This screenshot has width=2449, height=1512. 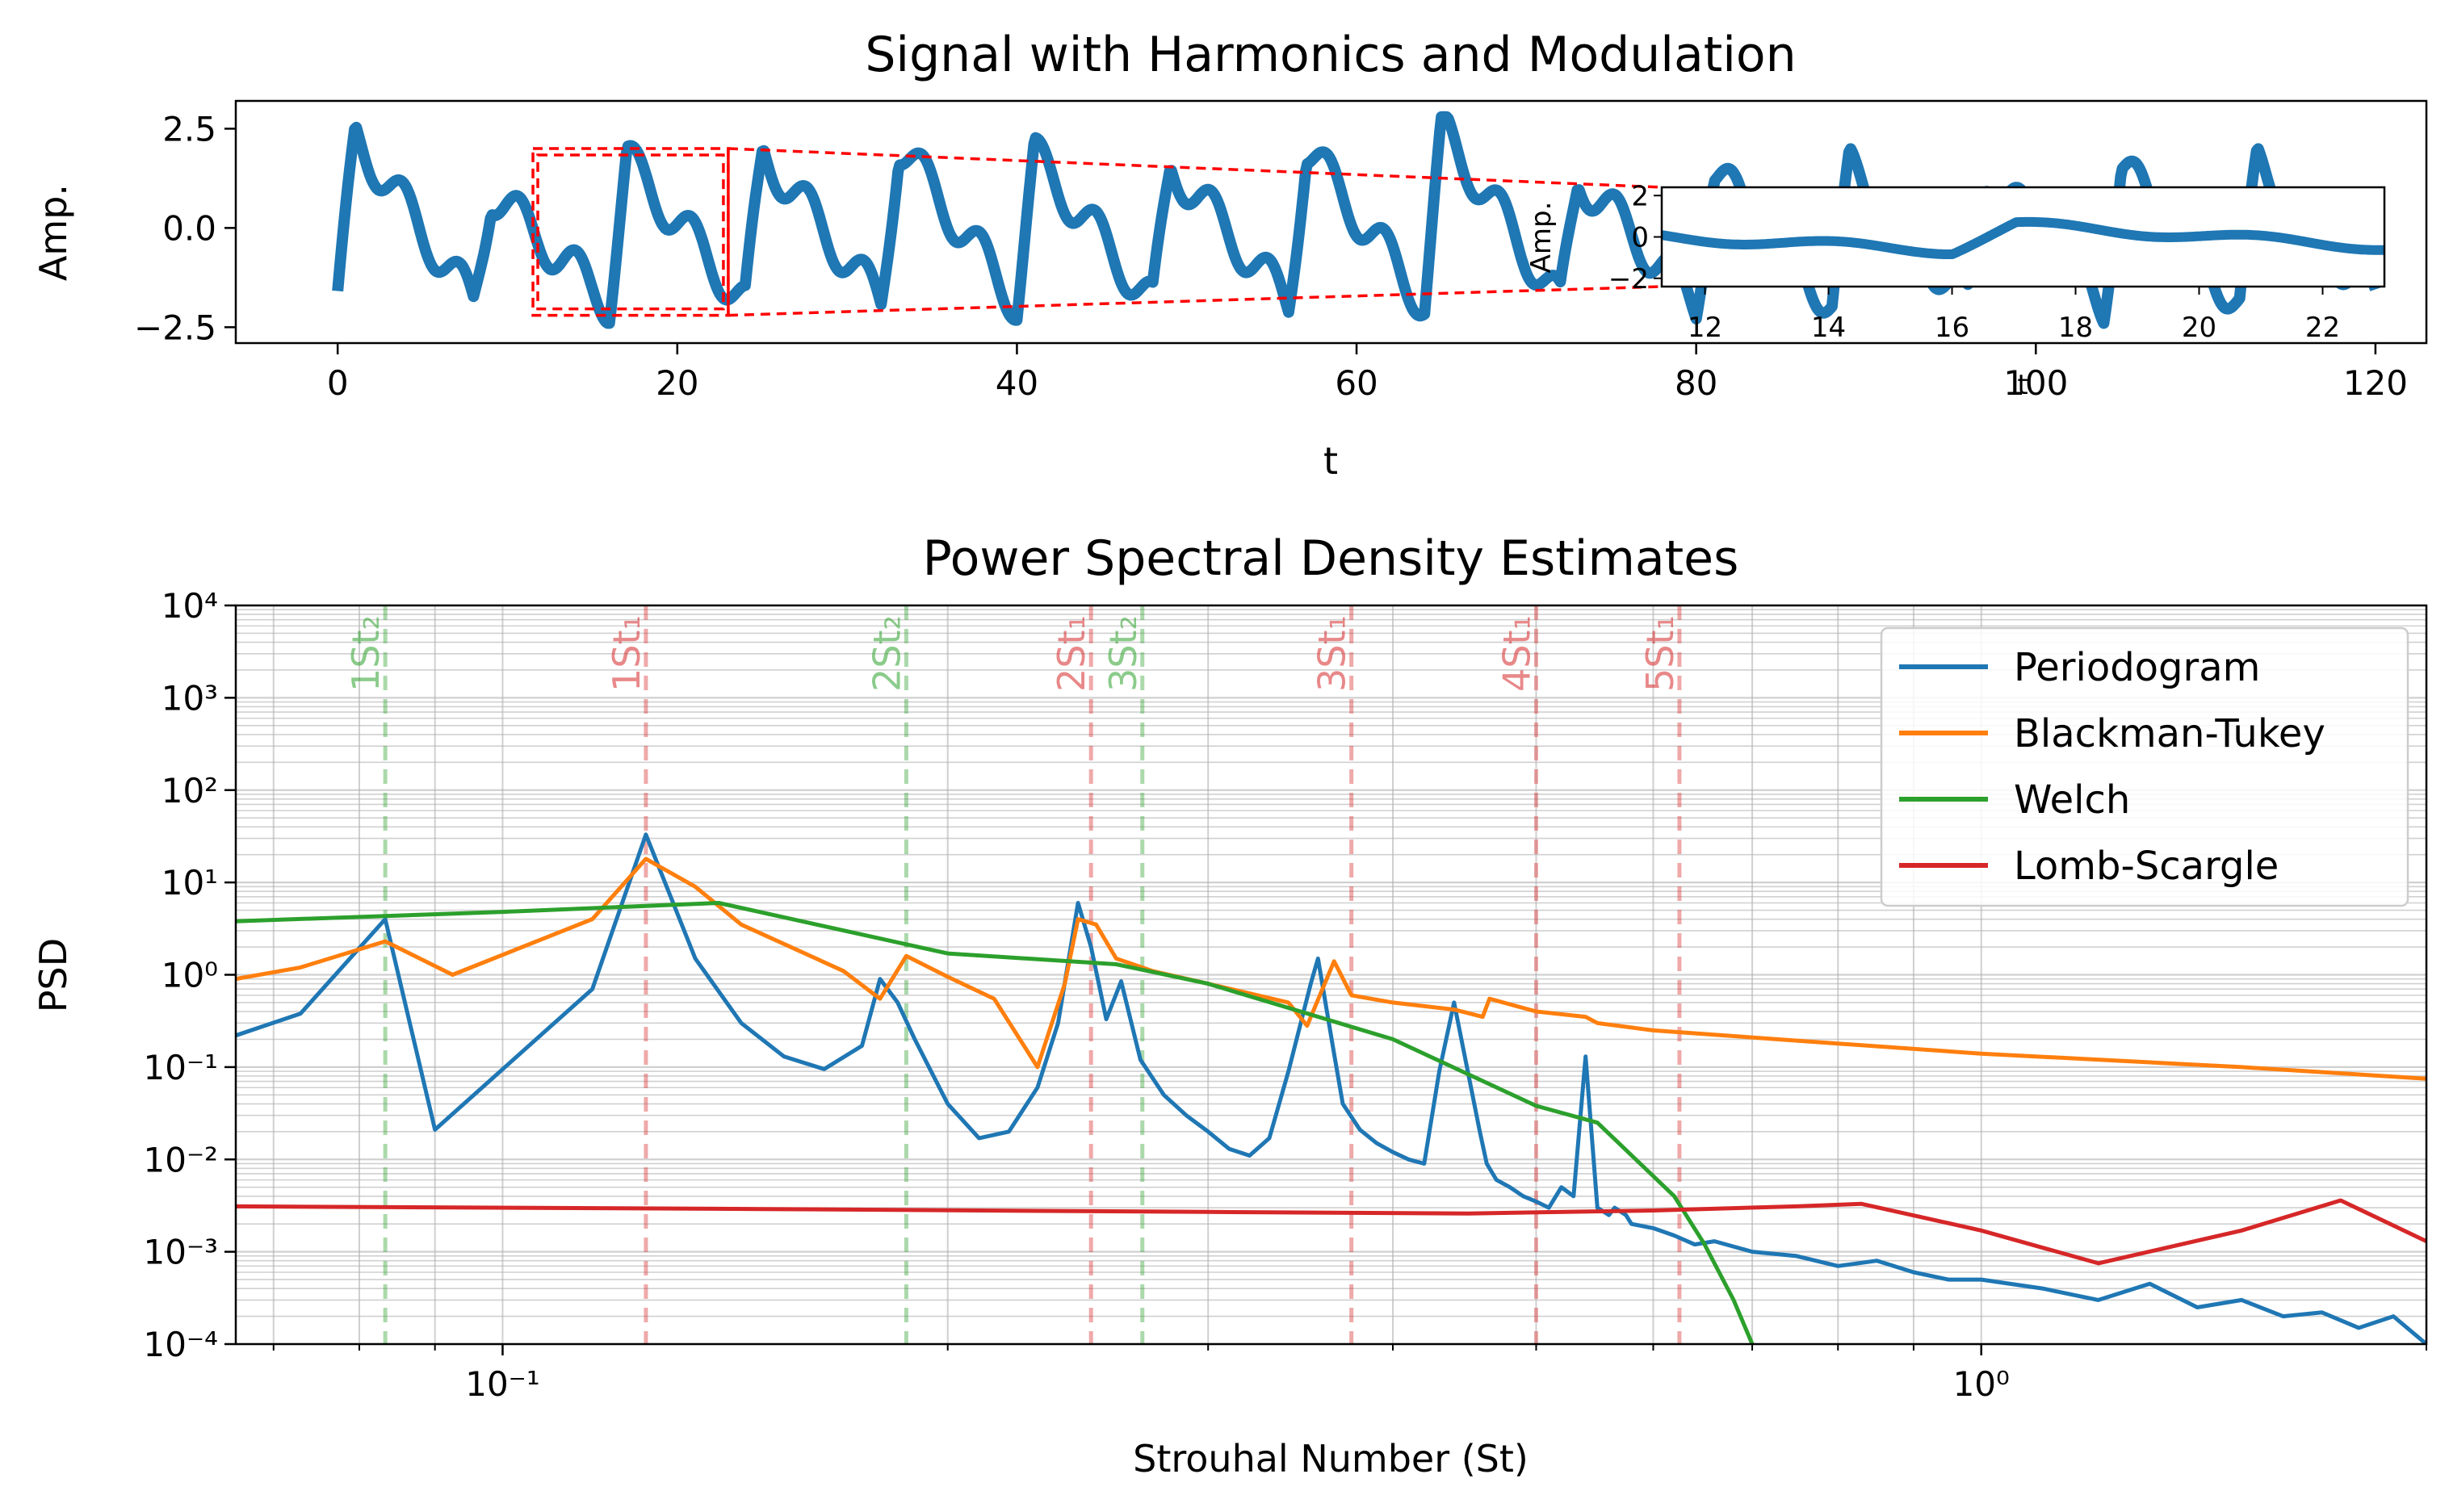 I want to click on psd-y-tick-label: 10⁻³, so click(x=181, y=1252).